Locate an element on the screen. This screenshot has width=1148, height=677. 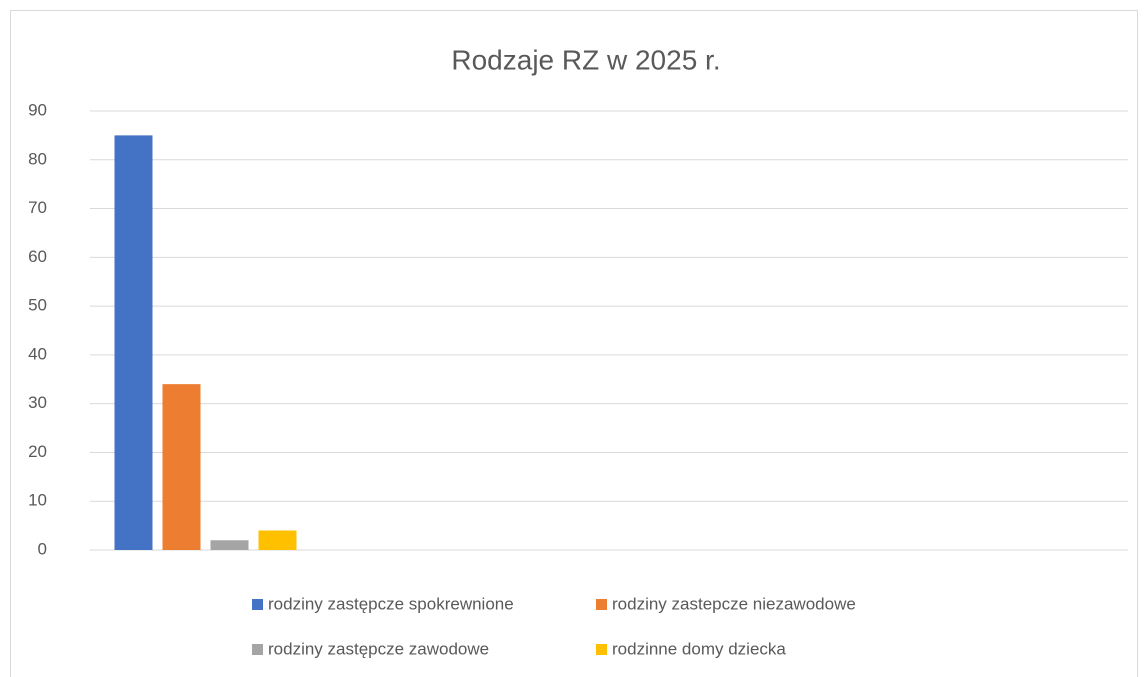
y-tick-label: 20 is located at coordinates (37, 451).